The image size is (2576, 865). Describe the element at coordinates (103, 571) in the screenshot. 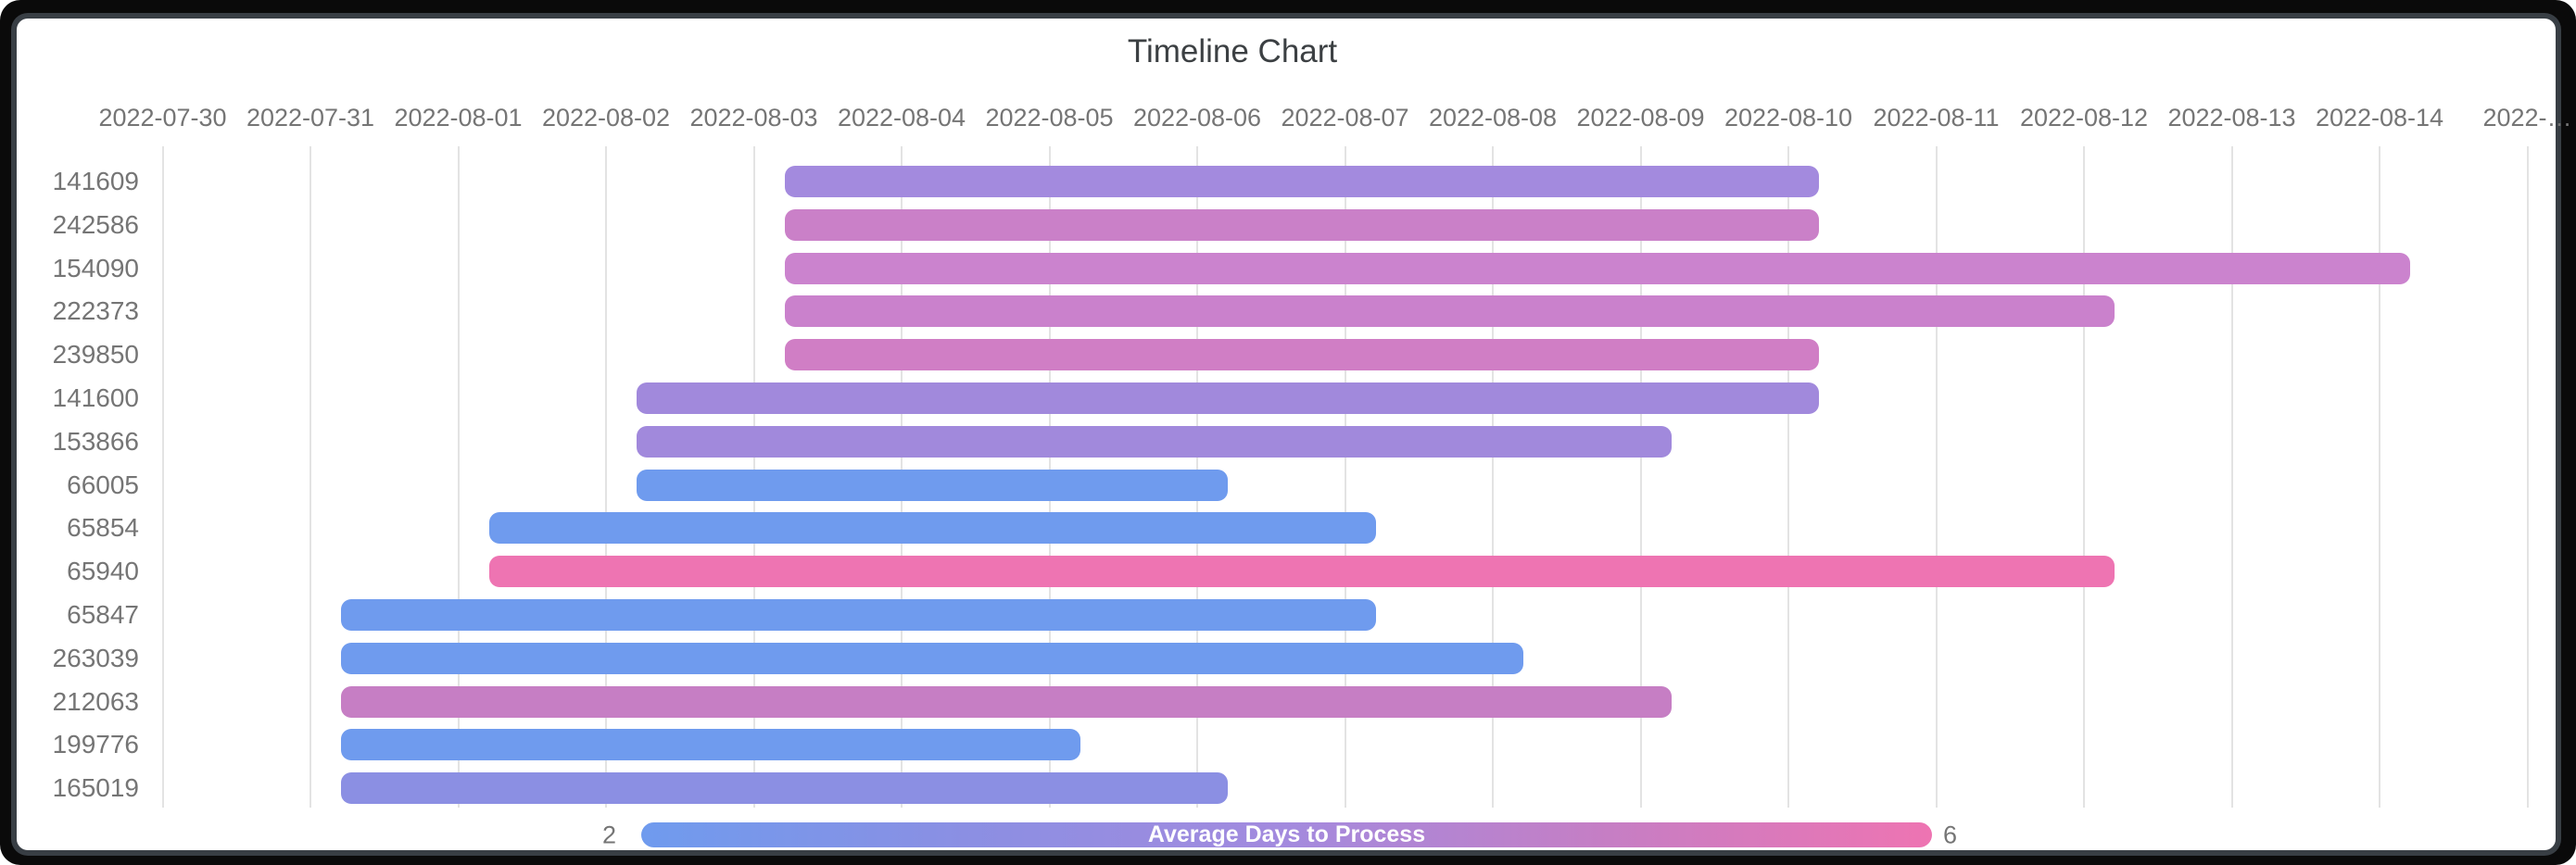

I see `y-axis-label: 65940` at that location.